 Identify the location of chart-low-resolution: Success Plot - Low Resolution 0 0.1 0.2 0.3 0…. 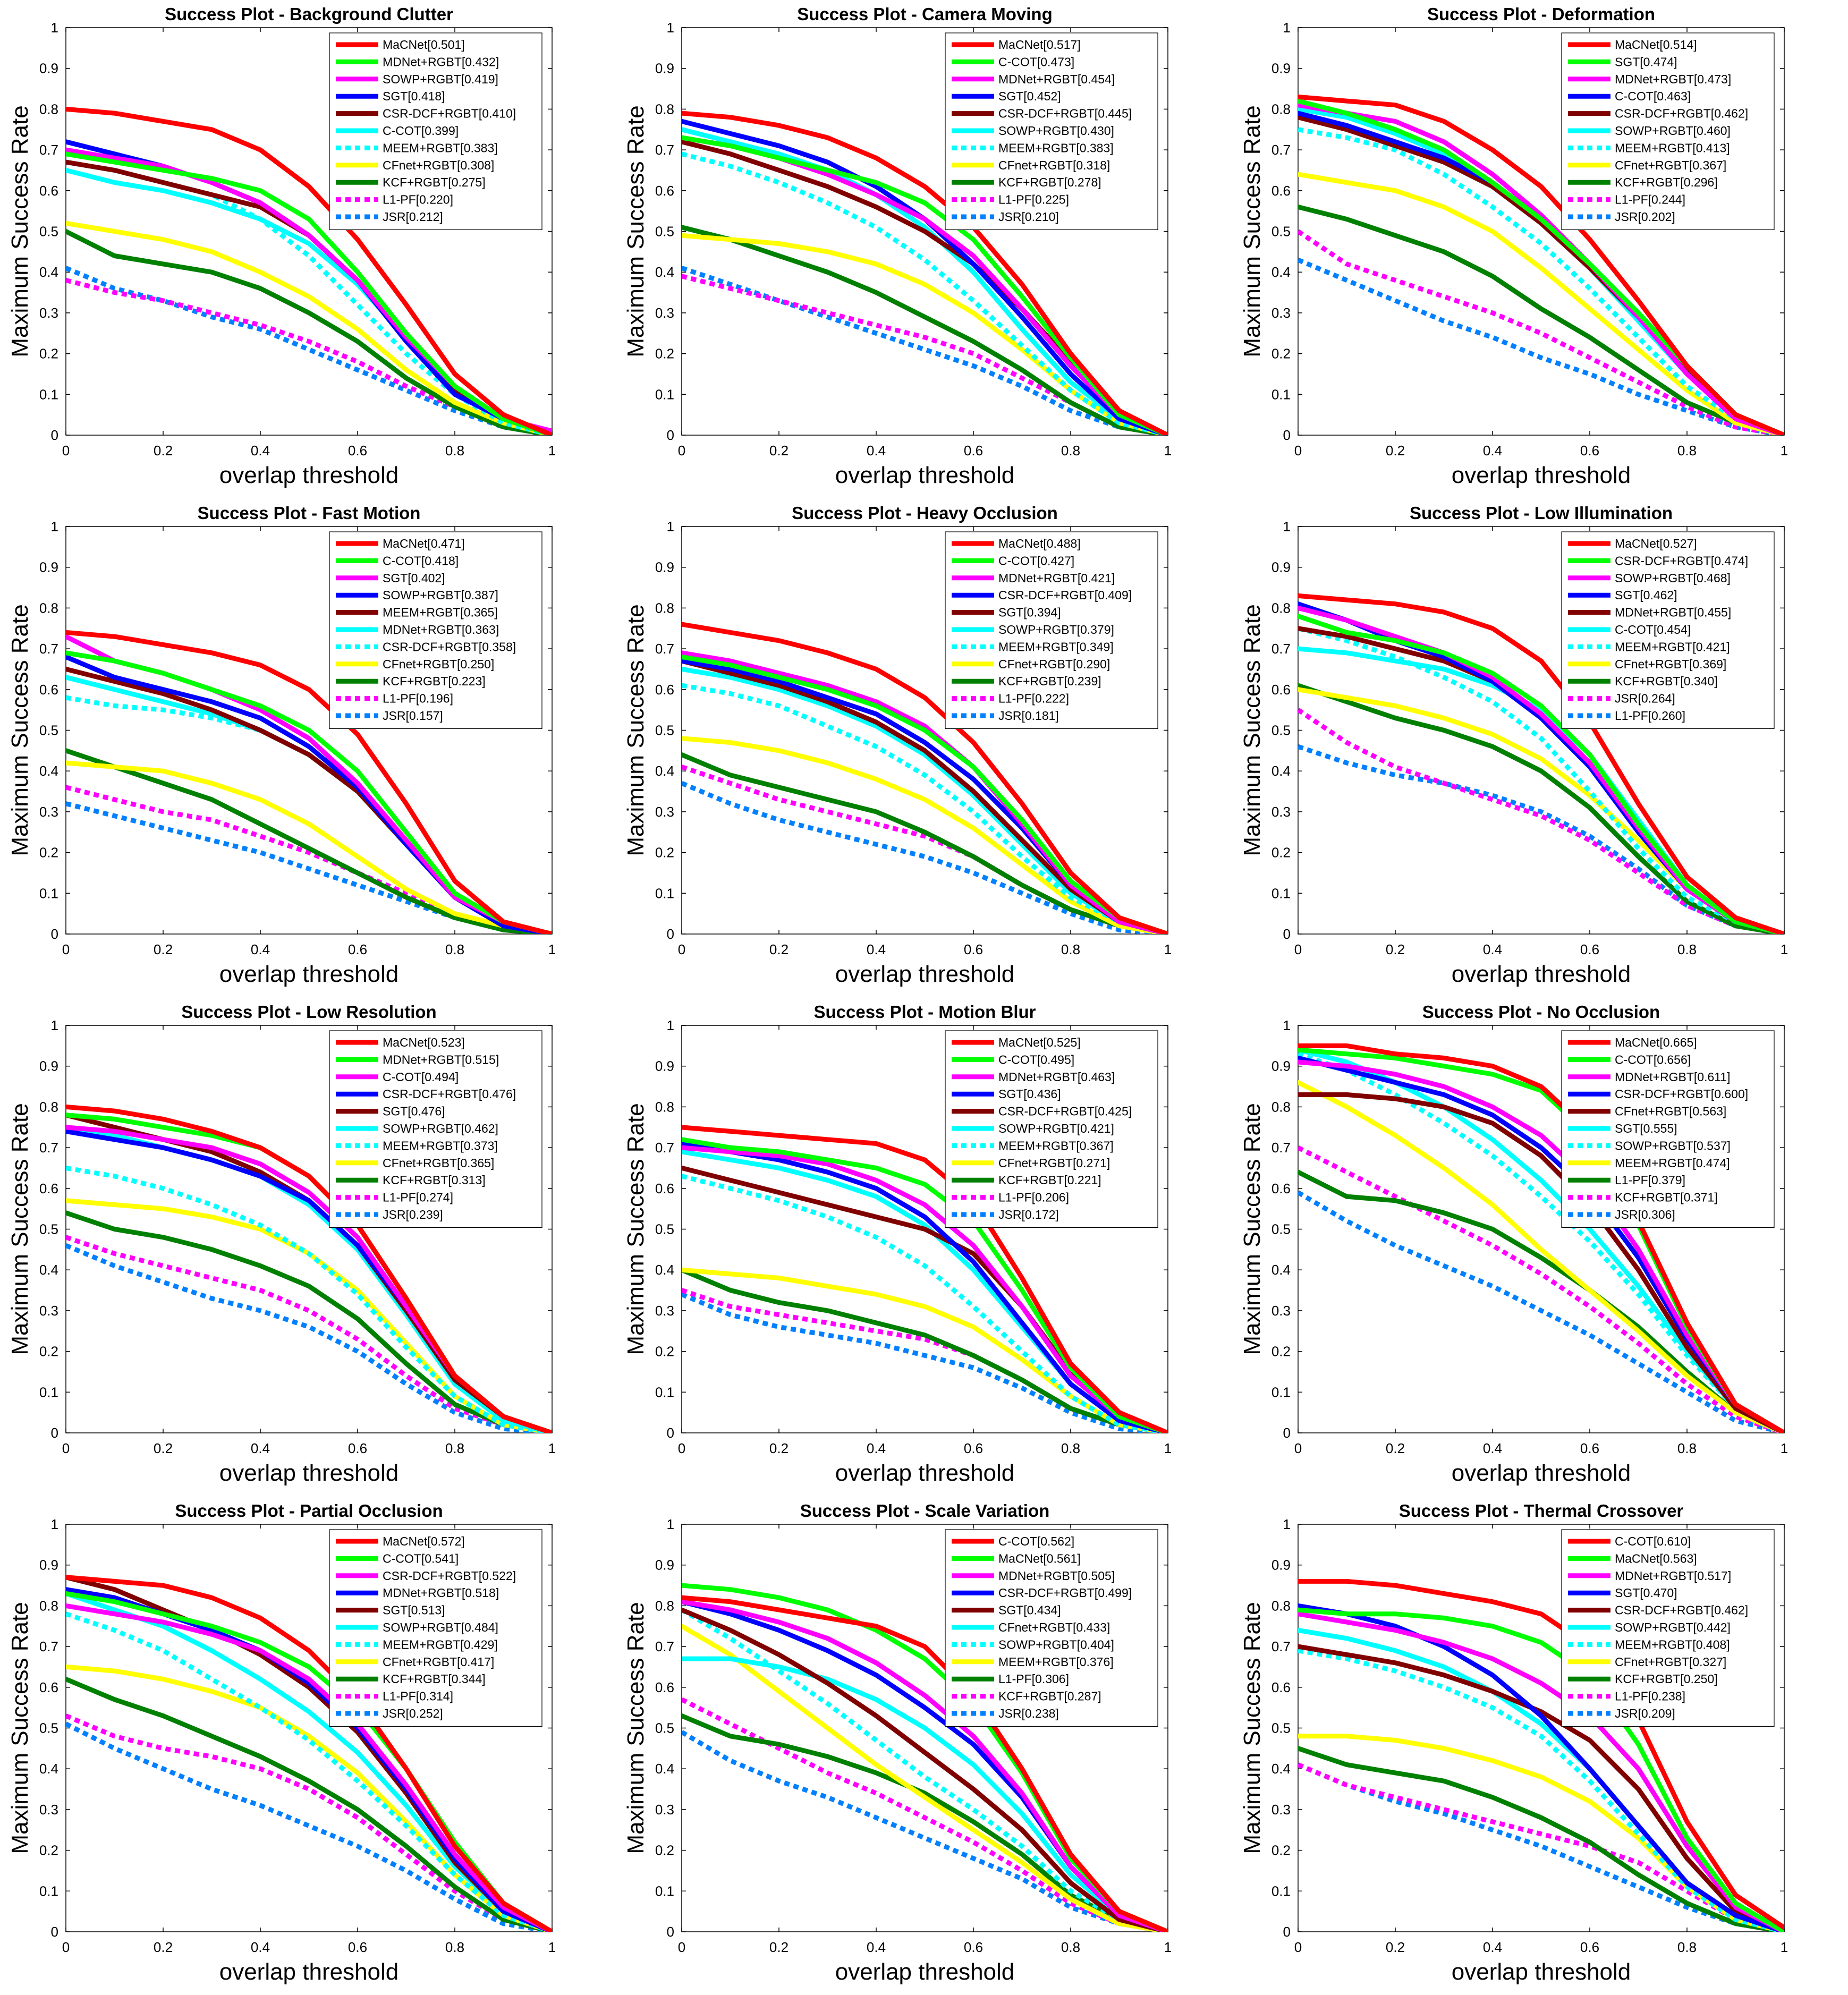
(308, 1247).